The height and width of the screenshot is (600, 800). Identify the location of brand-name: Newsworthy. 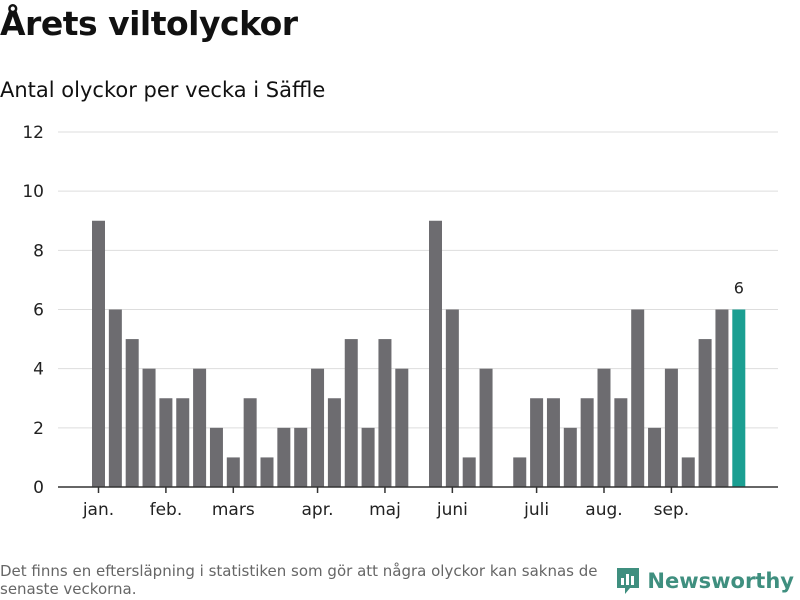
(720, 581).